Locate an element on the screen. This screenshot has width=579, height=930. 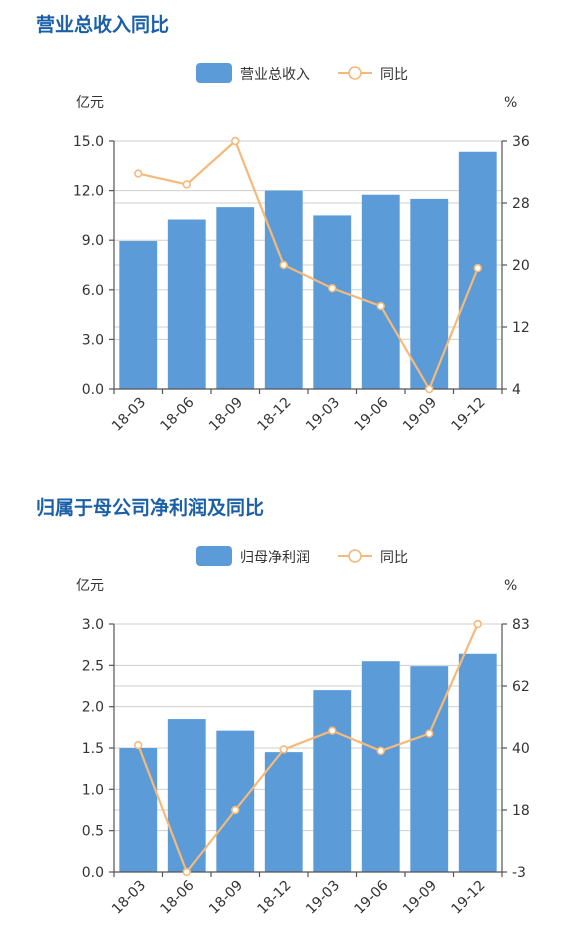
chart-1-title: 营业总收入同比 is located at coordinates (103, 25).